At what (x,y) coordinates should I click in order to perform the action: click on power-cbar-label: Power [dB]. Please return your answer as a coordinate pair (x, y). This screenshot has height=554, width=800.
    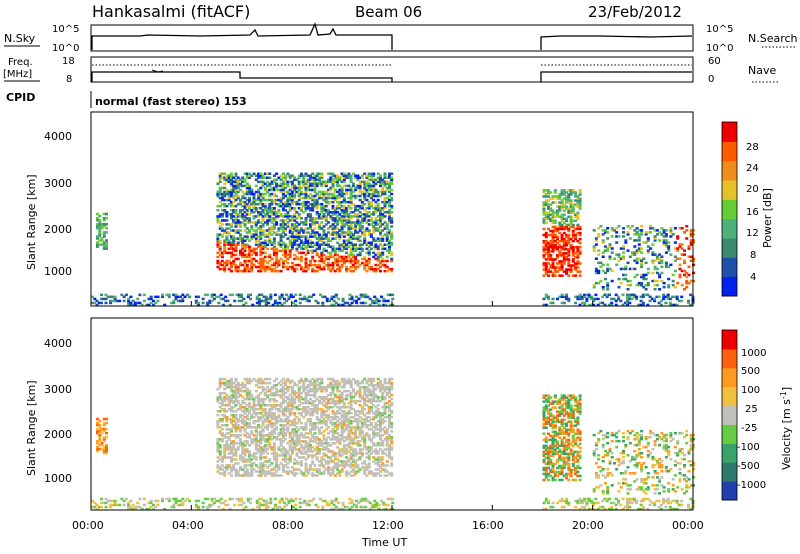
    Looking at the image, I should click on (767, 218).